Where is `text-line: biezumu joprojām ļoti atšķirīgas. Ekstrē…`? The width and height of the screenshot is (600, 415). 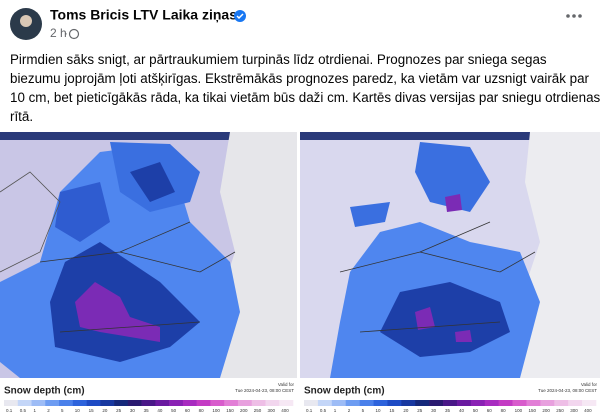
text-line: biezumu joprojām ļoti atšķirīgas. Ekstrē… is located at coordinates (300, 78).